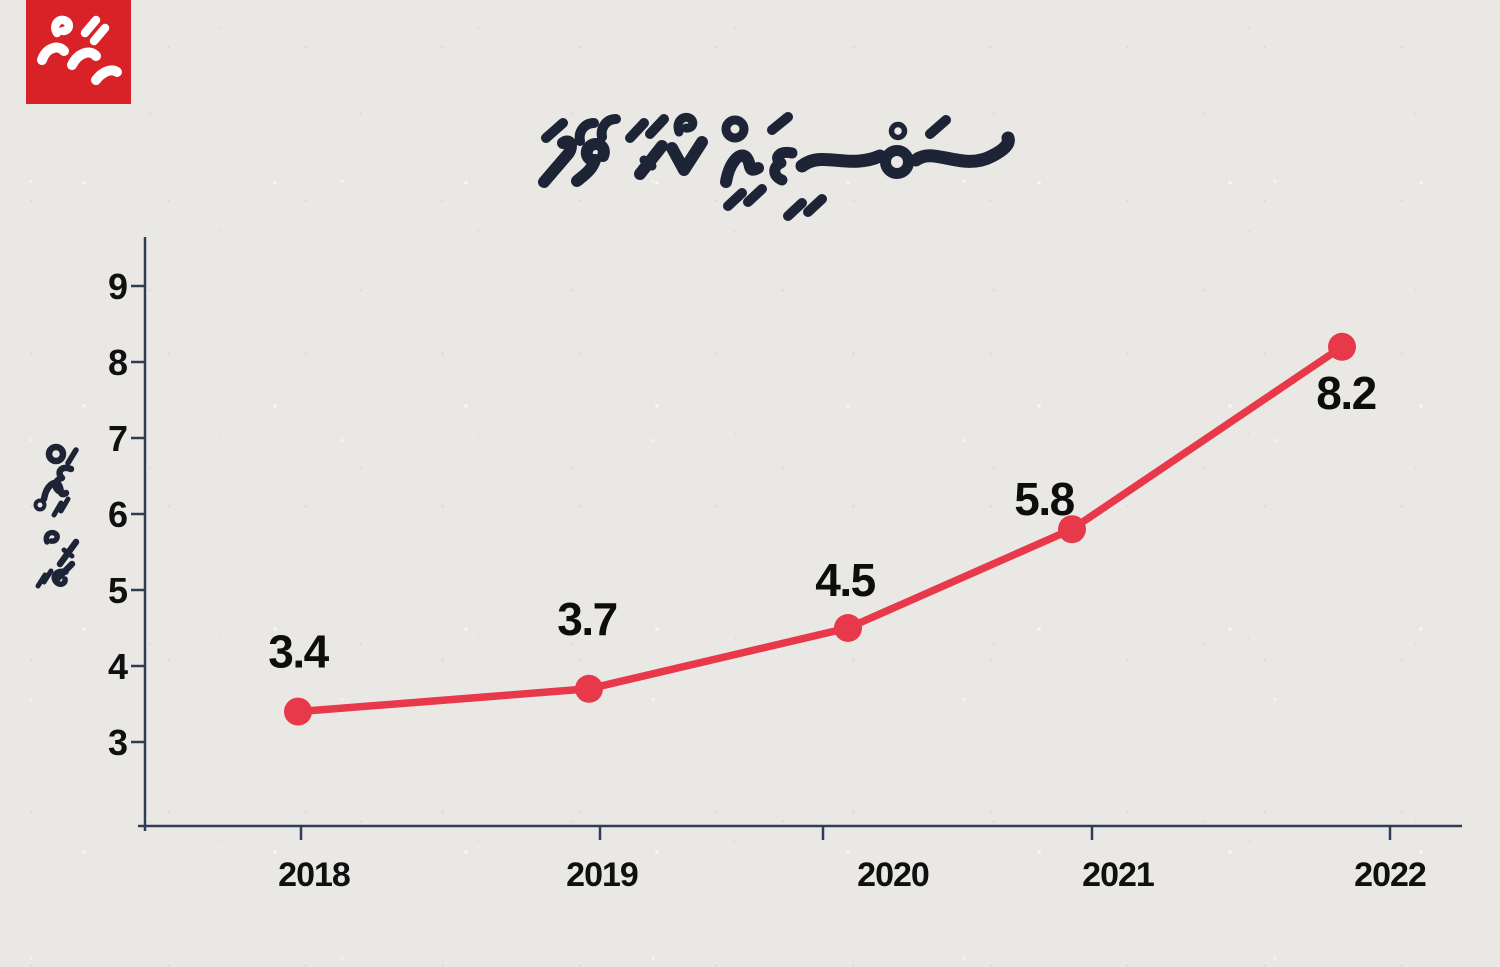 Image resolution: width=1500 pixels, height=967 pixels. What do you see at coordinates (586, 619) in the screenshot?
I see `data-point-label: 3.7` at bounding box center [586, 619].